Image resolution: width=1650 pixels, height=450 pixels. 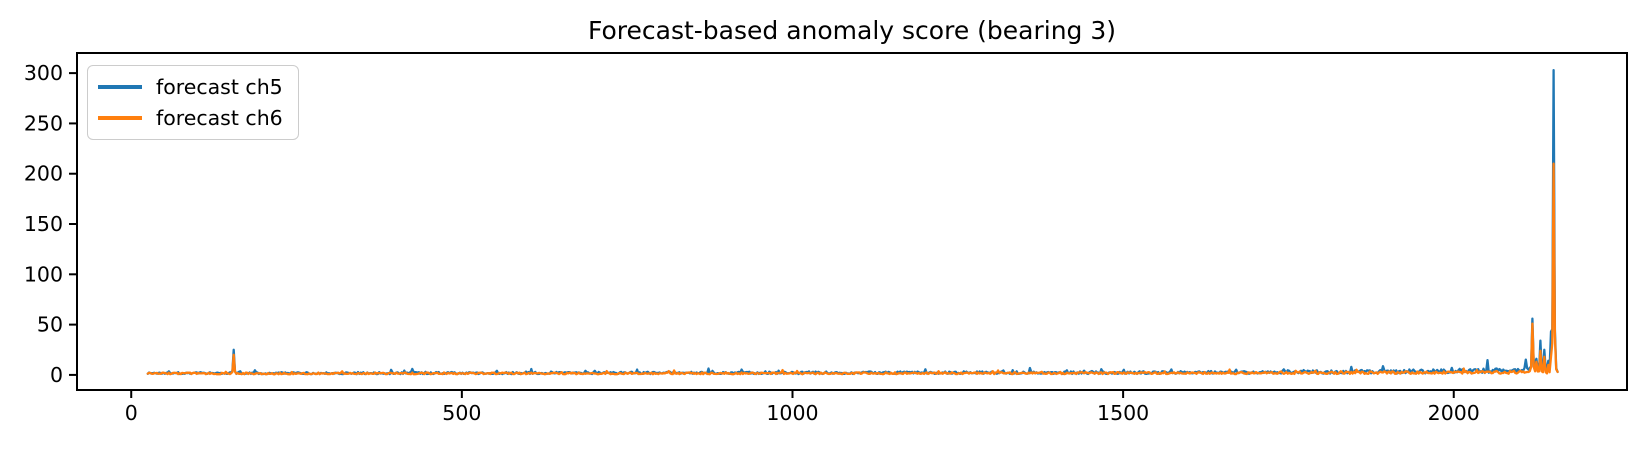 What do you see at coordinates (219, 118) in the screenshot?
I see `legend-label-ch6: forecast ch6` at bounding box center [219, 118].